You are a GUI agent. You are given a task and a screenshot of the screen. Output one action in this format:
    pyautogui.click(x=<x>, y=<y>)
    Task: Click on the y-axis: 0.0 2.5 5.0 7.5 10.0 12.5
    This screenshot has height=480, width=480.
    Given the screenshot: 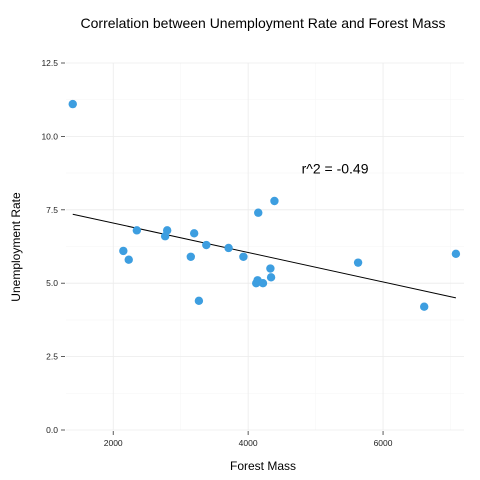 What is the action you would take?
    pyautogui.click(x=53, y=246)
    